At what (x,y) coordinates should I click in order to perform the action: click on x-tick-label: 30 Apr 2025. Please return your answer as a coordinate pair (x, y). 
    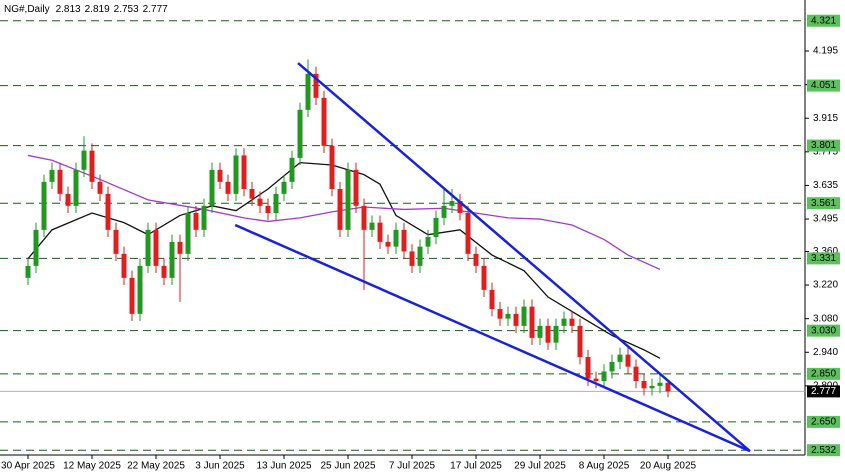
    Looking at the image, I should click on (28, 466).